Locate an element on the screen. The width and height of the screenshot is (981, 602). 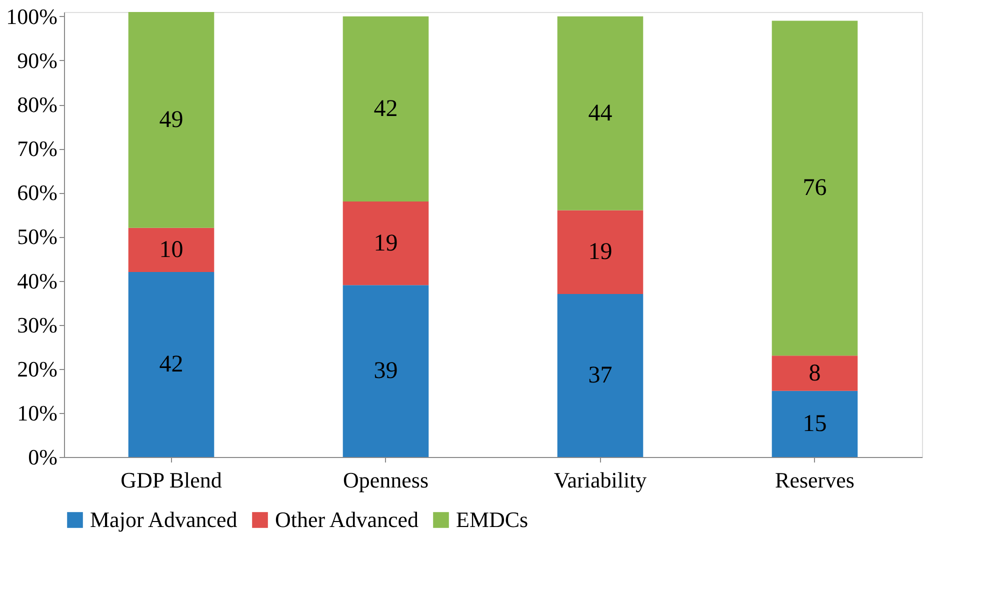
data-label: 37 is located at coordinates (600, 375).